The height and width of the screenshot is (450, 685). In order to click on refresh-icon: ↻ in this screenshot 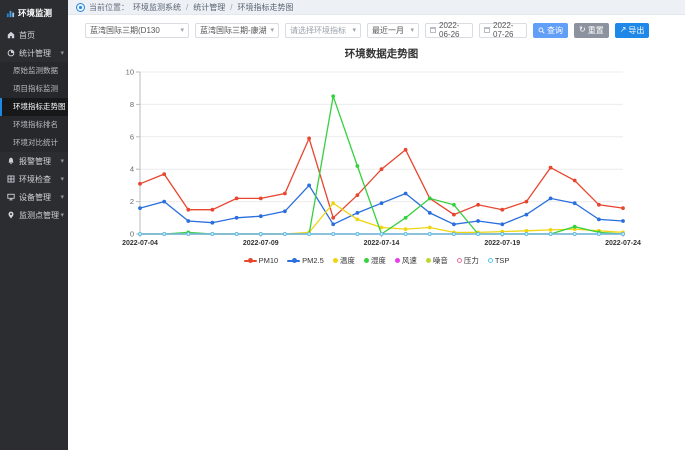, I will do `click(582, 29)`.